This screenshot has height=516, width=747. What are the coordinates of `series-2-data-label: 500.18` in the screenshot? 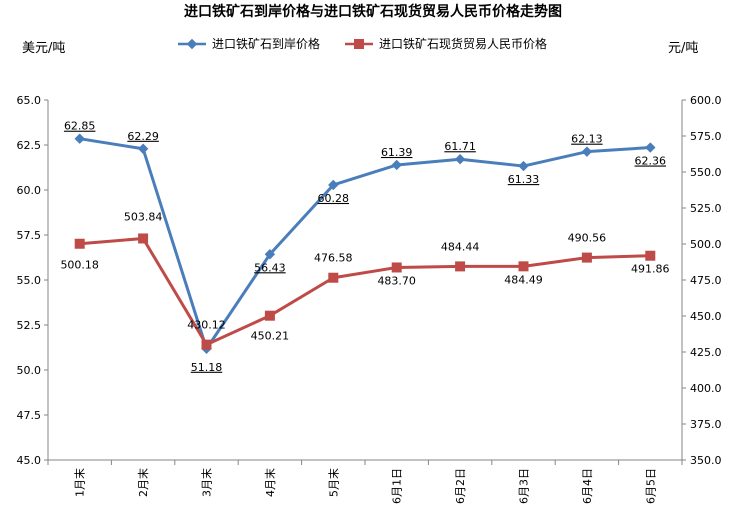 It's located at (79, 265).